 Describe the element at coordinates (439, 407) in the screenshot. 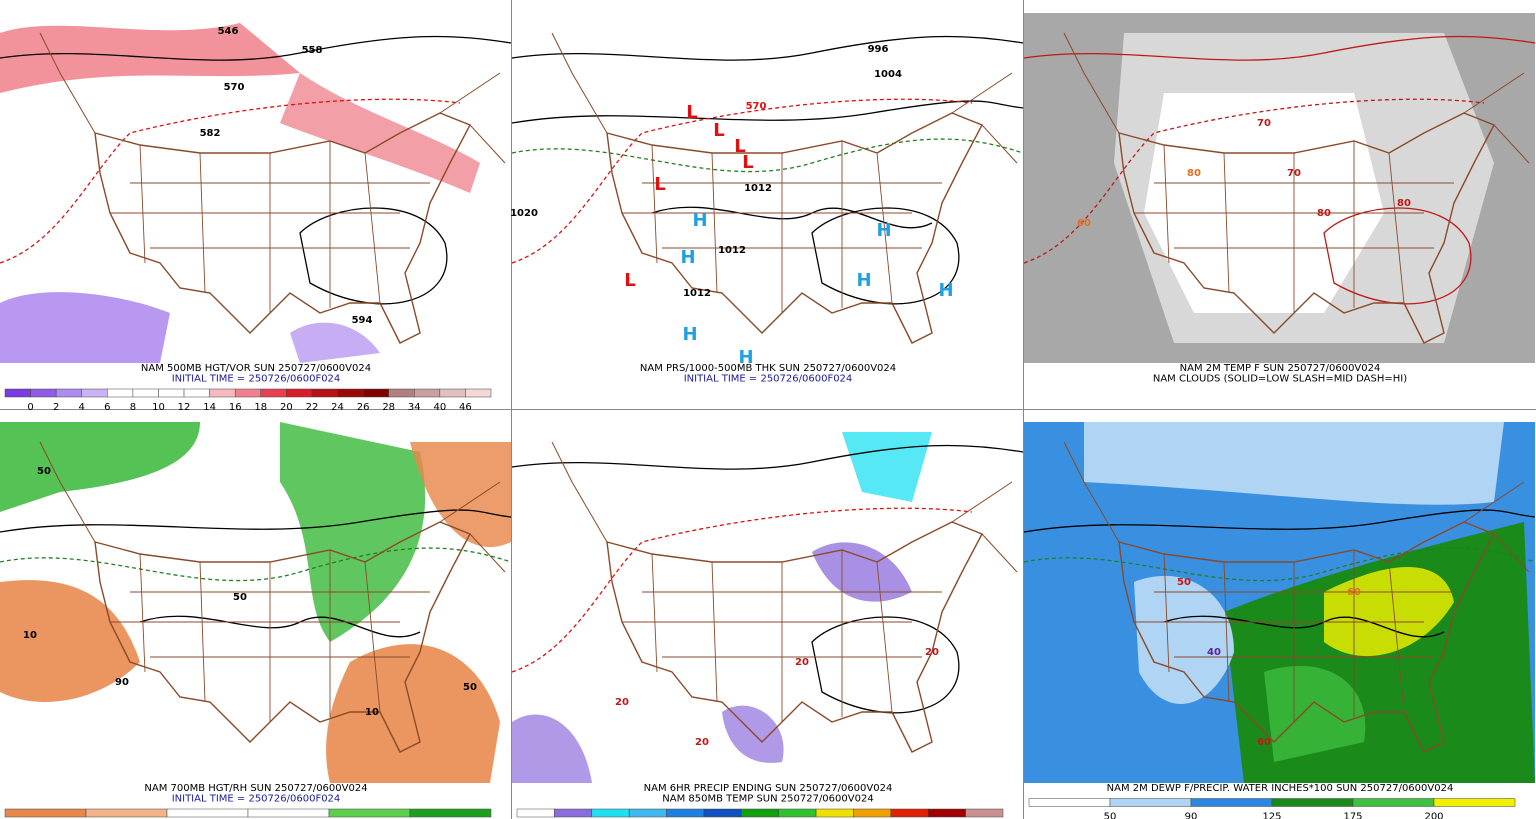

I see `colorbar-label: 40` at that location.